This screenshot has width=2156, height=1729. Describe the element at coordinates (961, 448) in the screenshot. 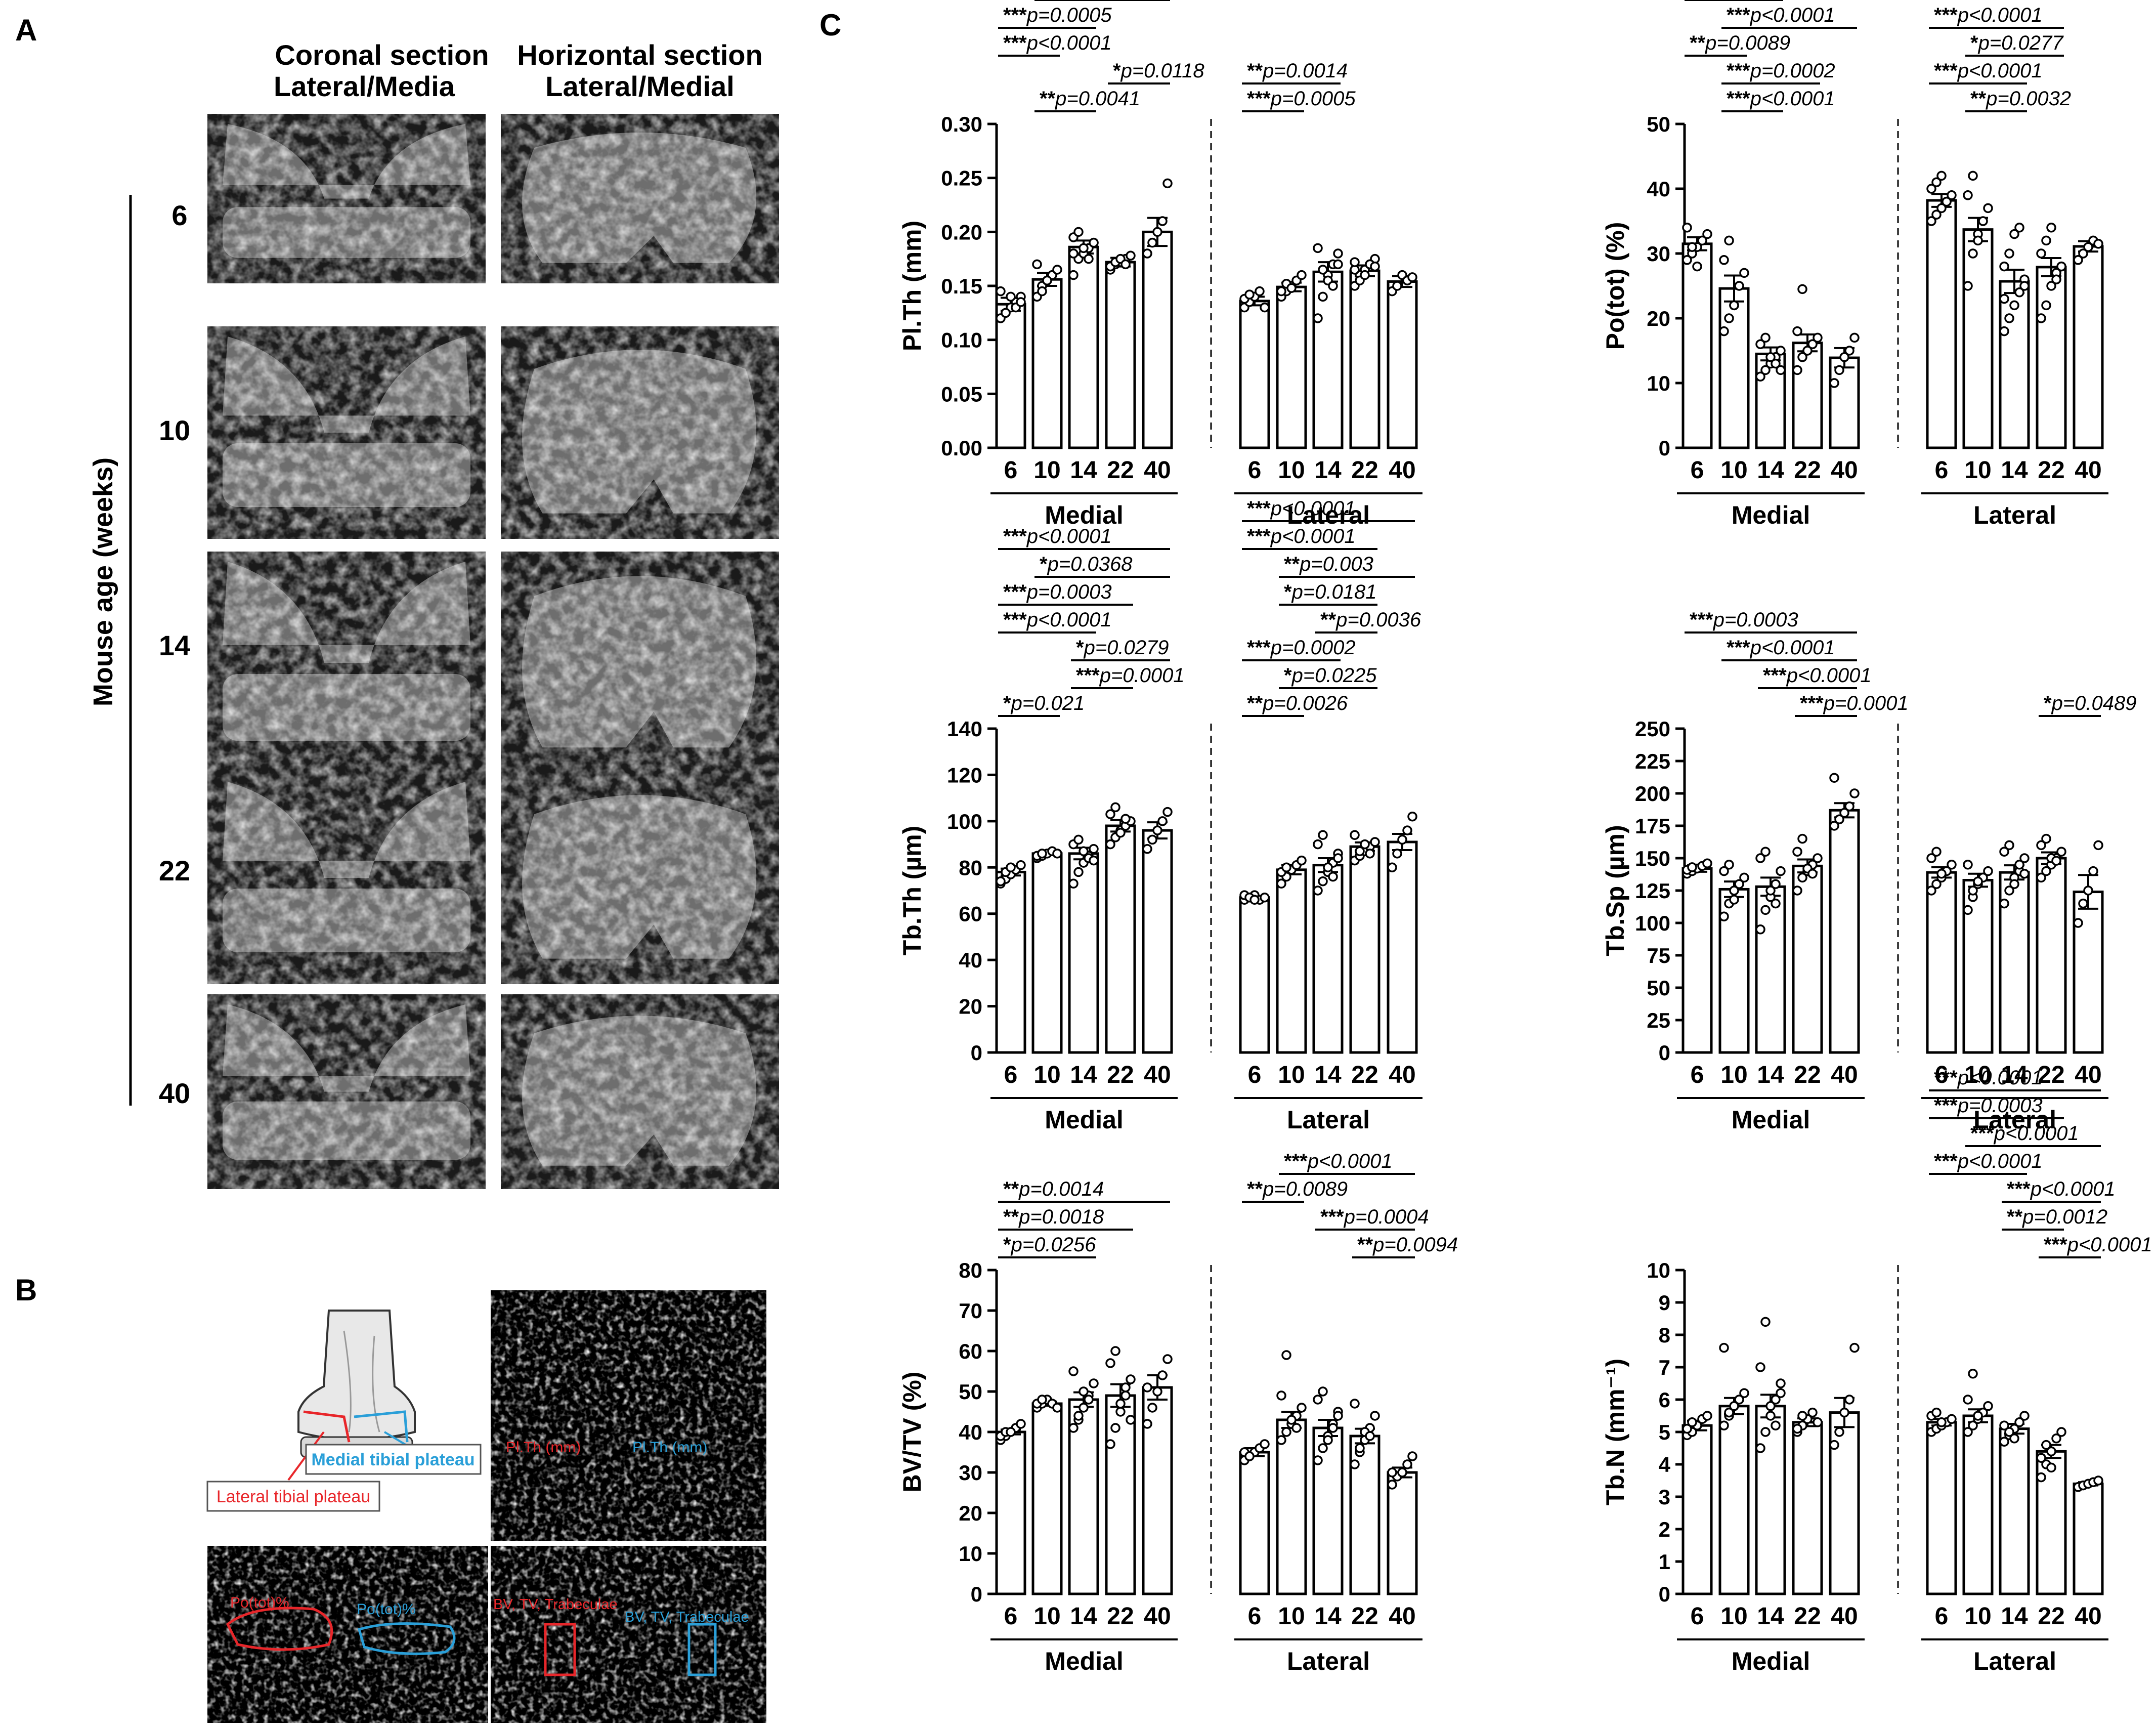

I see `y-tick-label: 0.00` at that location.